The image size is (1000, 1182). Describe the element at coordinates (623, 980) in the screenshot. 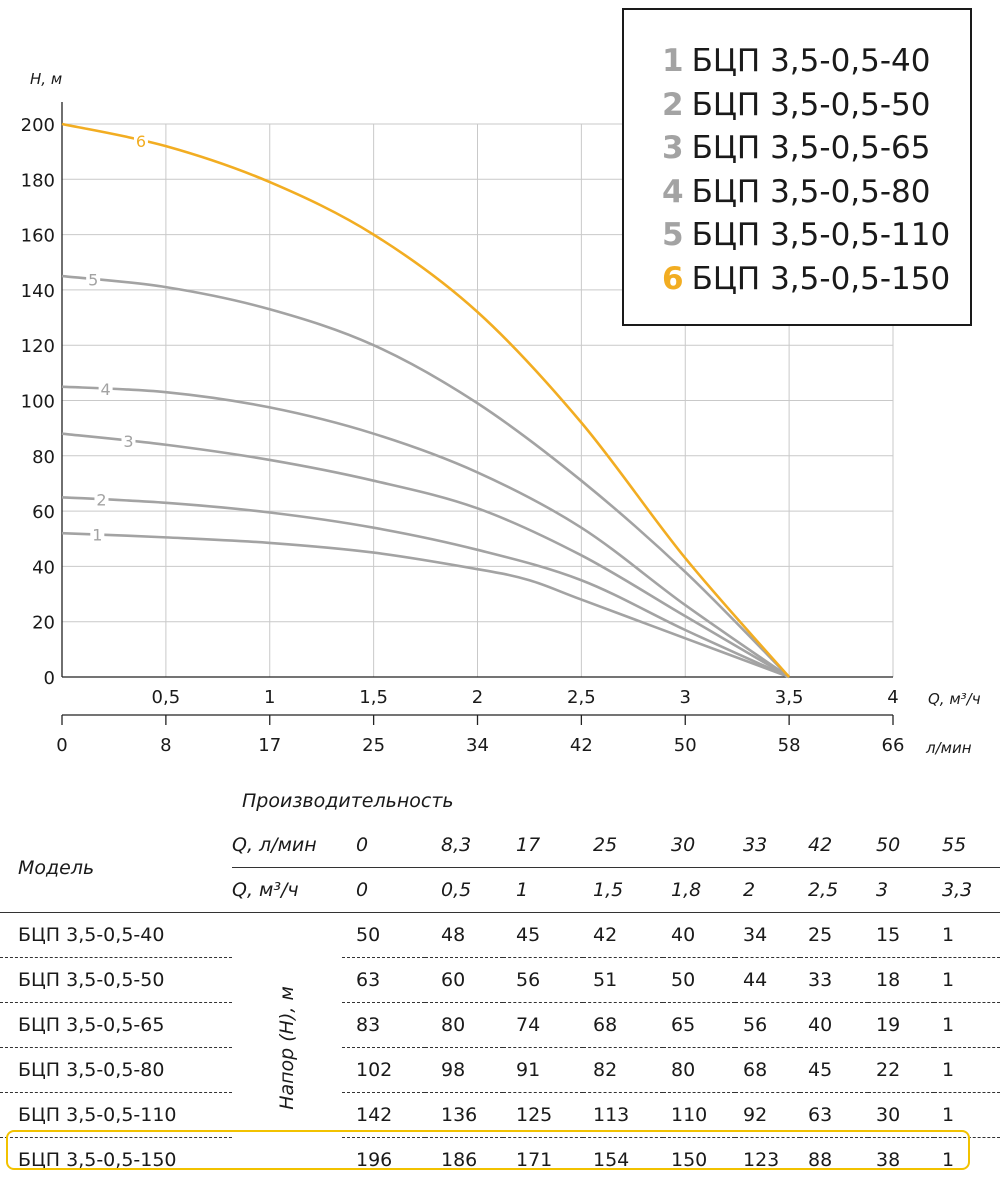

I see `table-cell: 51` at that location.